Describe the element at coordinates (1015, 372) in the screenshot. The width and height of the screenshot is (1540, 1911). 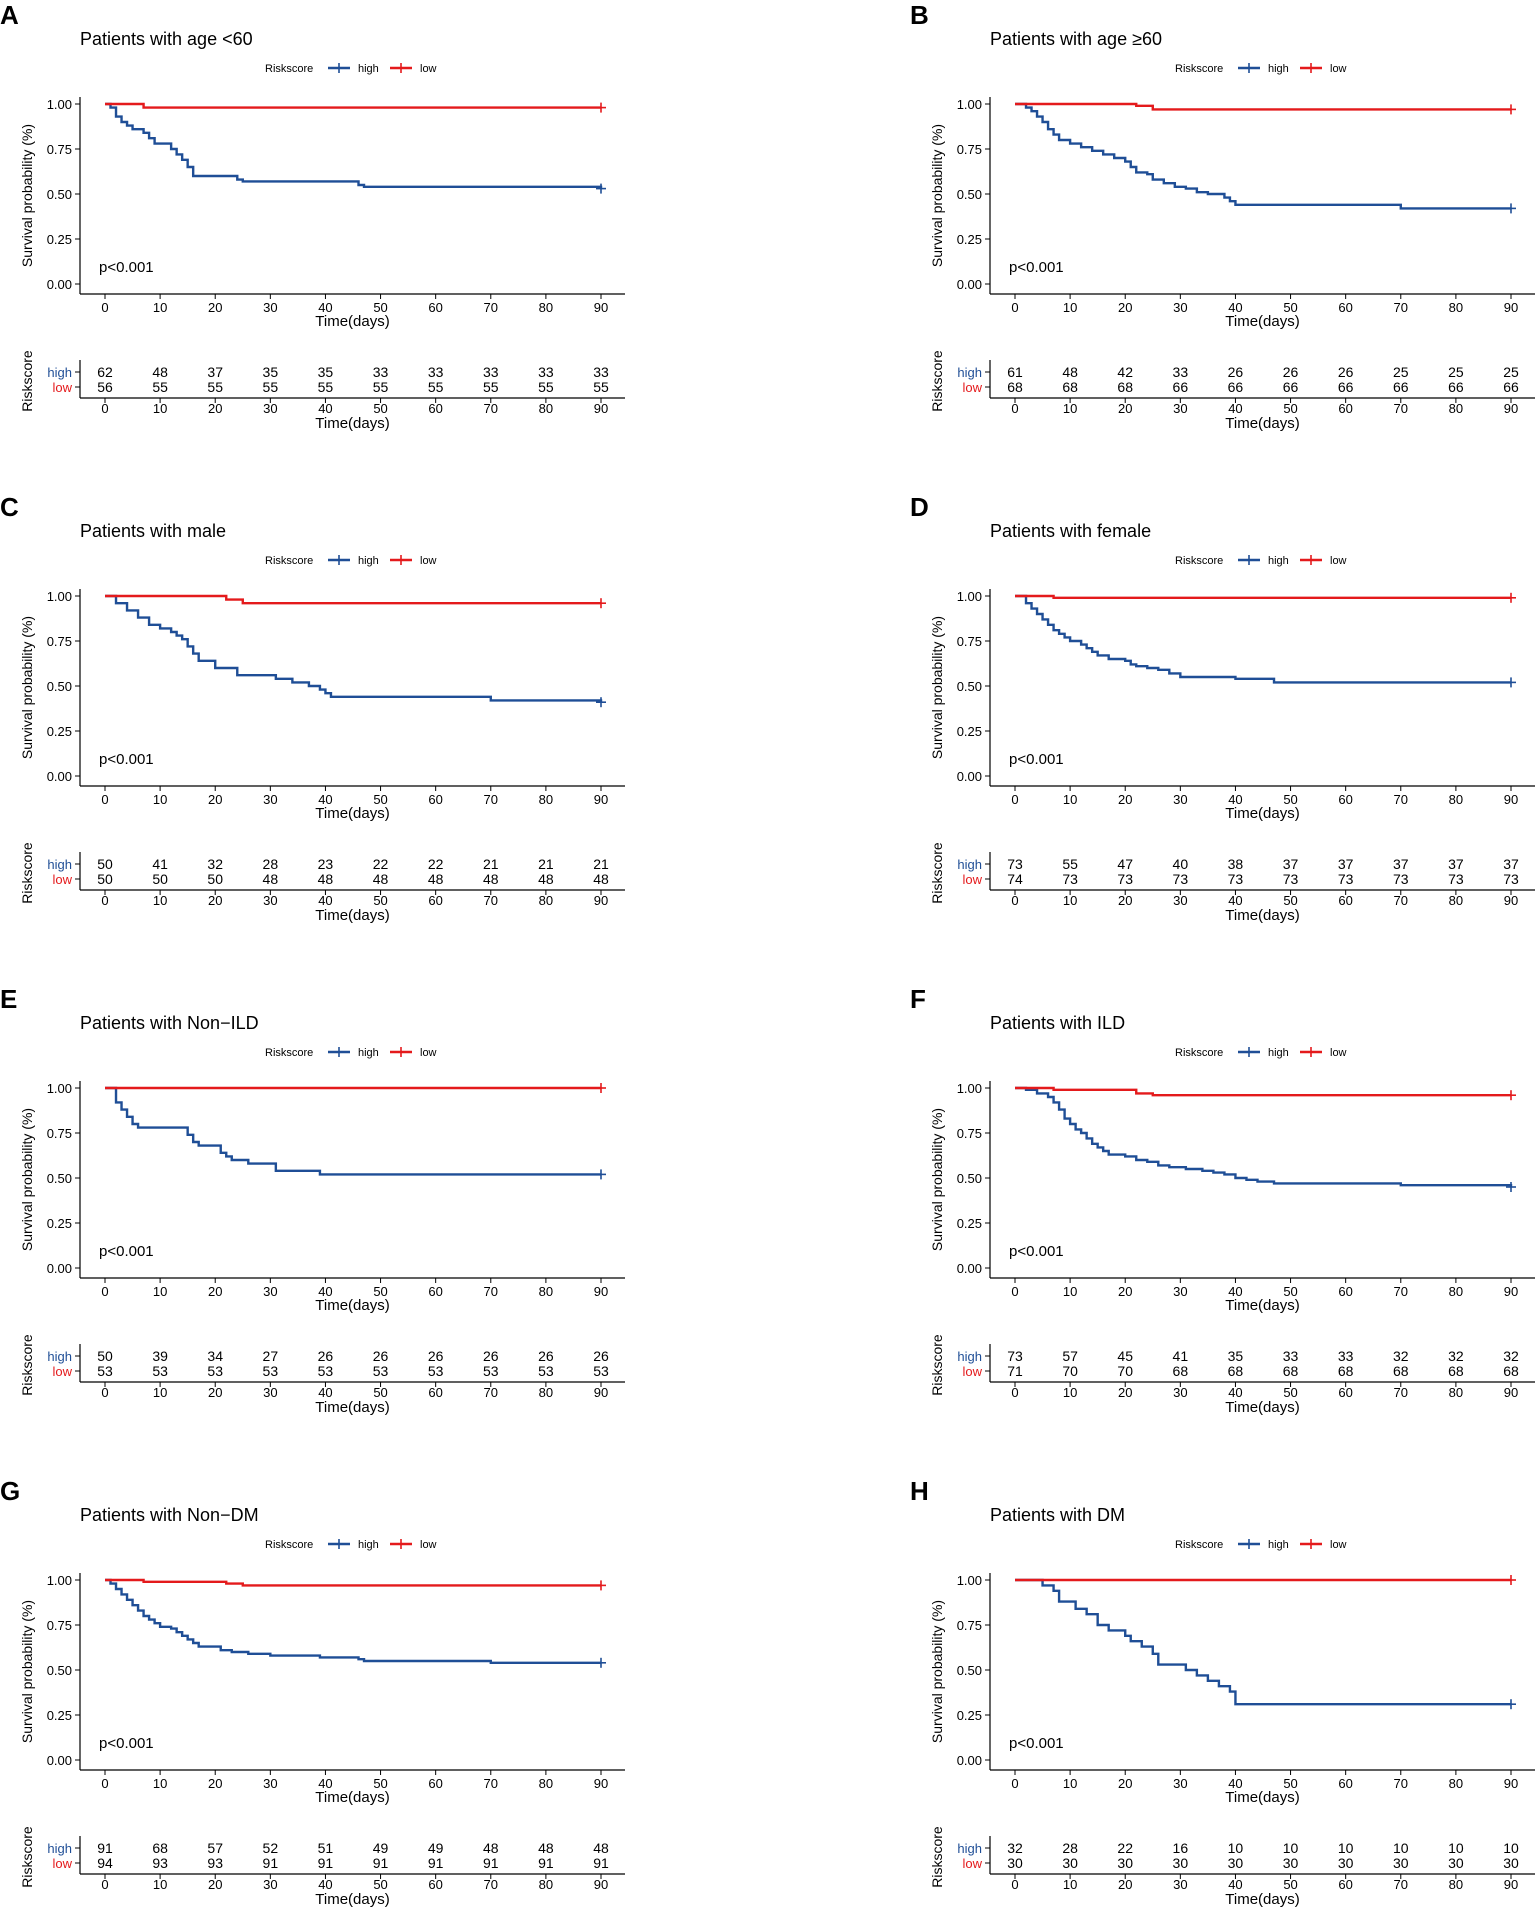
I see `risk-count-high: 61` at that location.